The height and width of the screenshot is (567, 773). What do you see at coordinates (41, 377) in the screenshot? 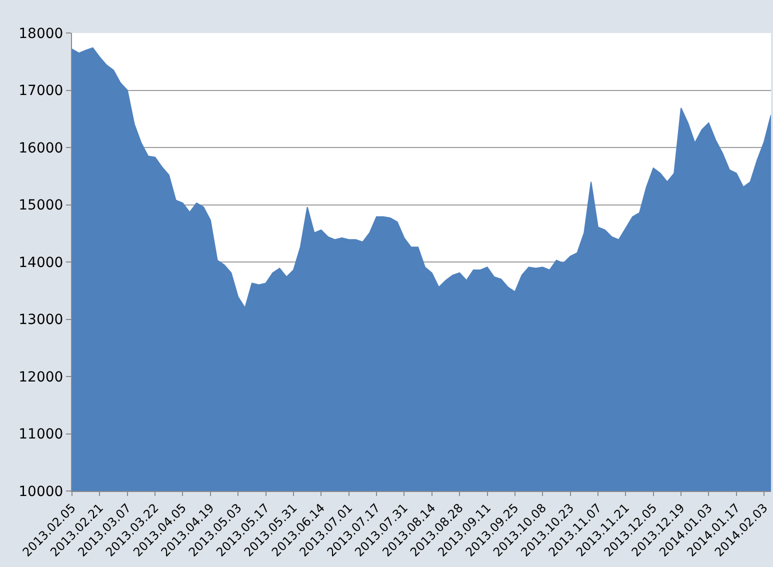
I see `y-tick-label: 12000` at bounding box center [41, 377].